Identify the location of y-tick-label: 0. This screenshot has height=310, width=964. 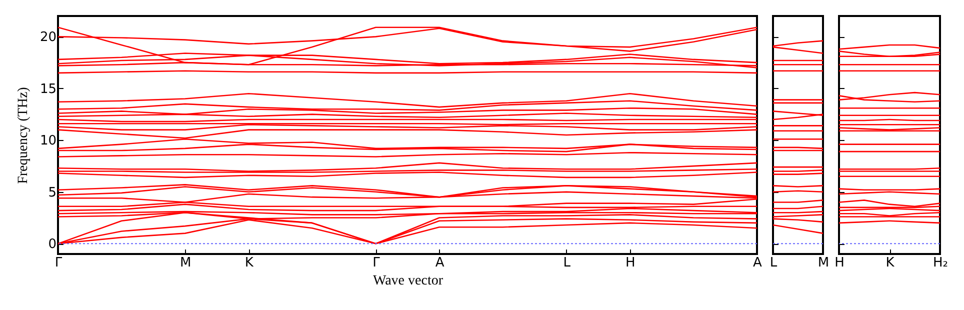
(52, 244).